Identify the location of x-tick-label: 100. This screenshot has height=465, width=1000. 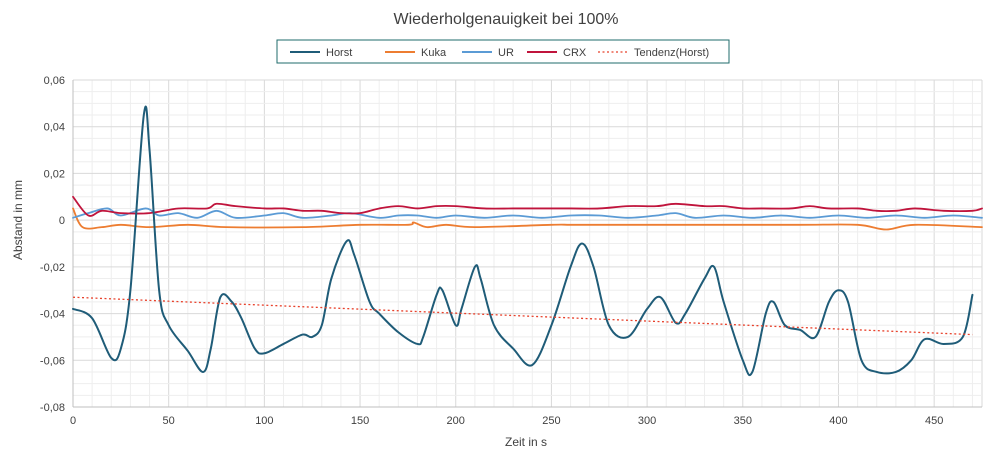
(264, 421).